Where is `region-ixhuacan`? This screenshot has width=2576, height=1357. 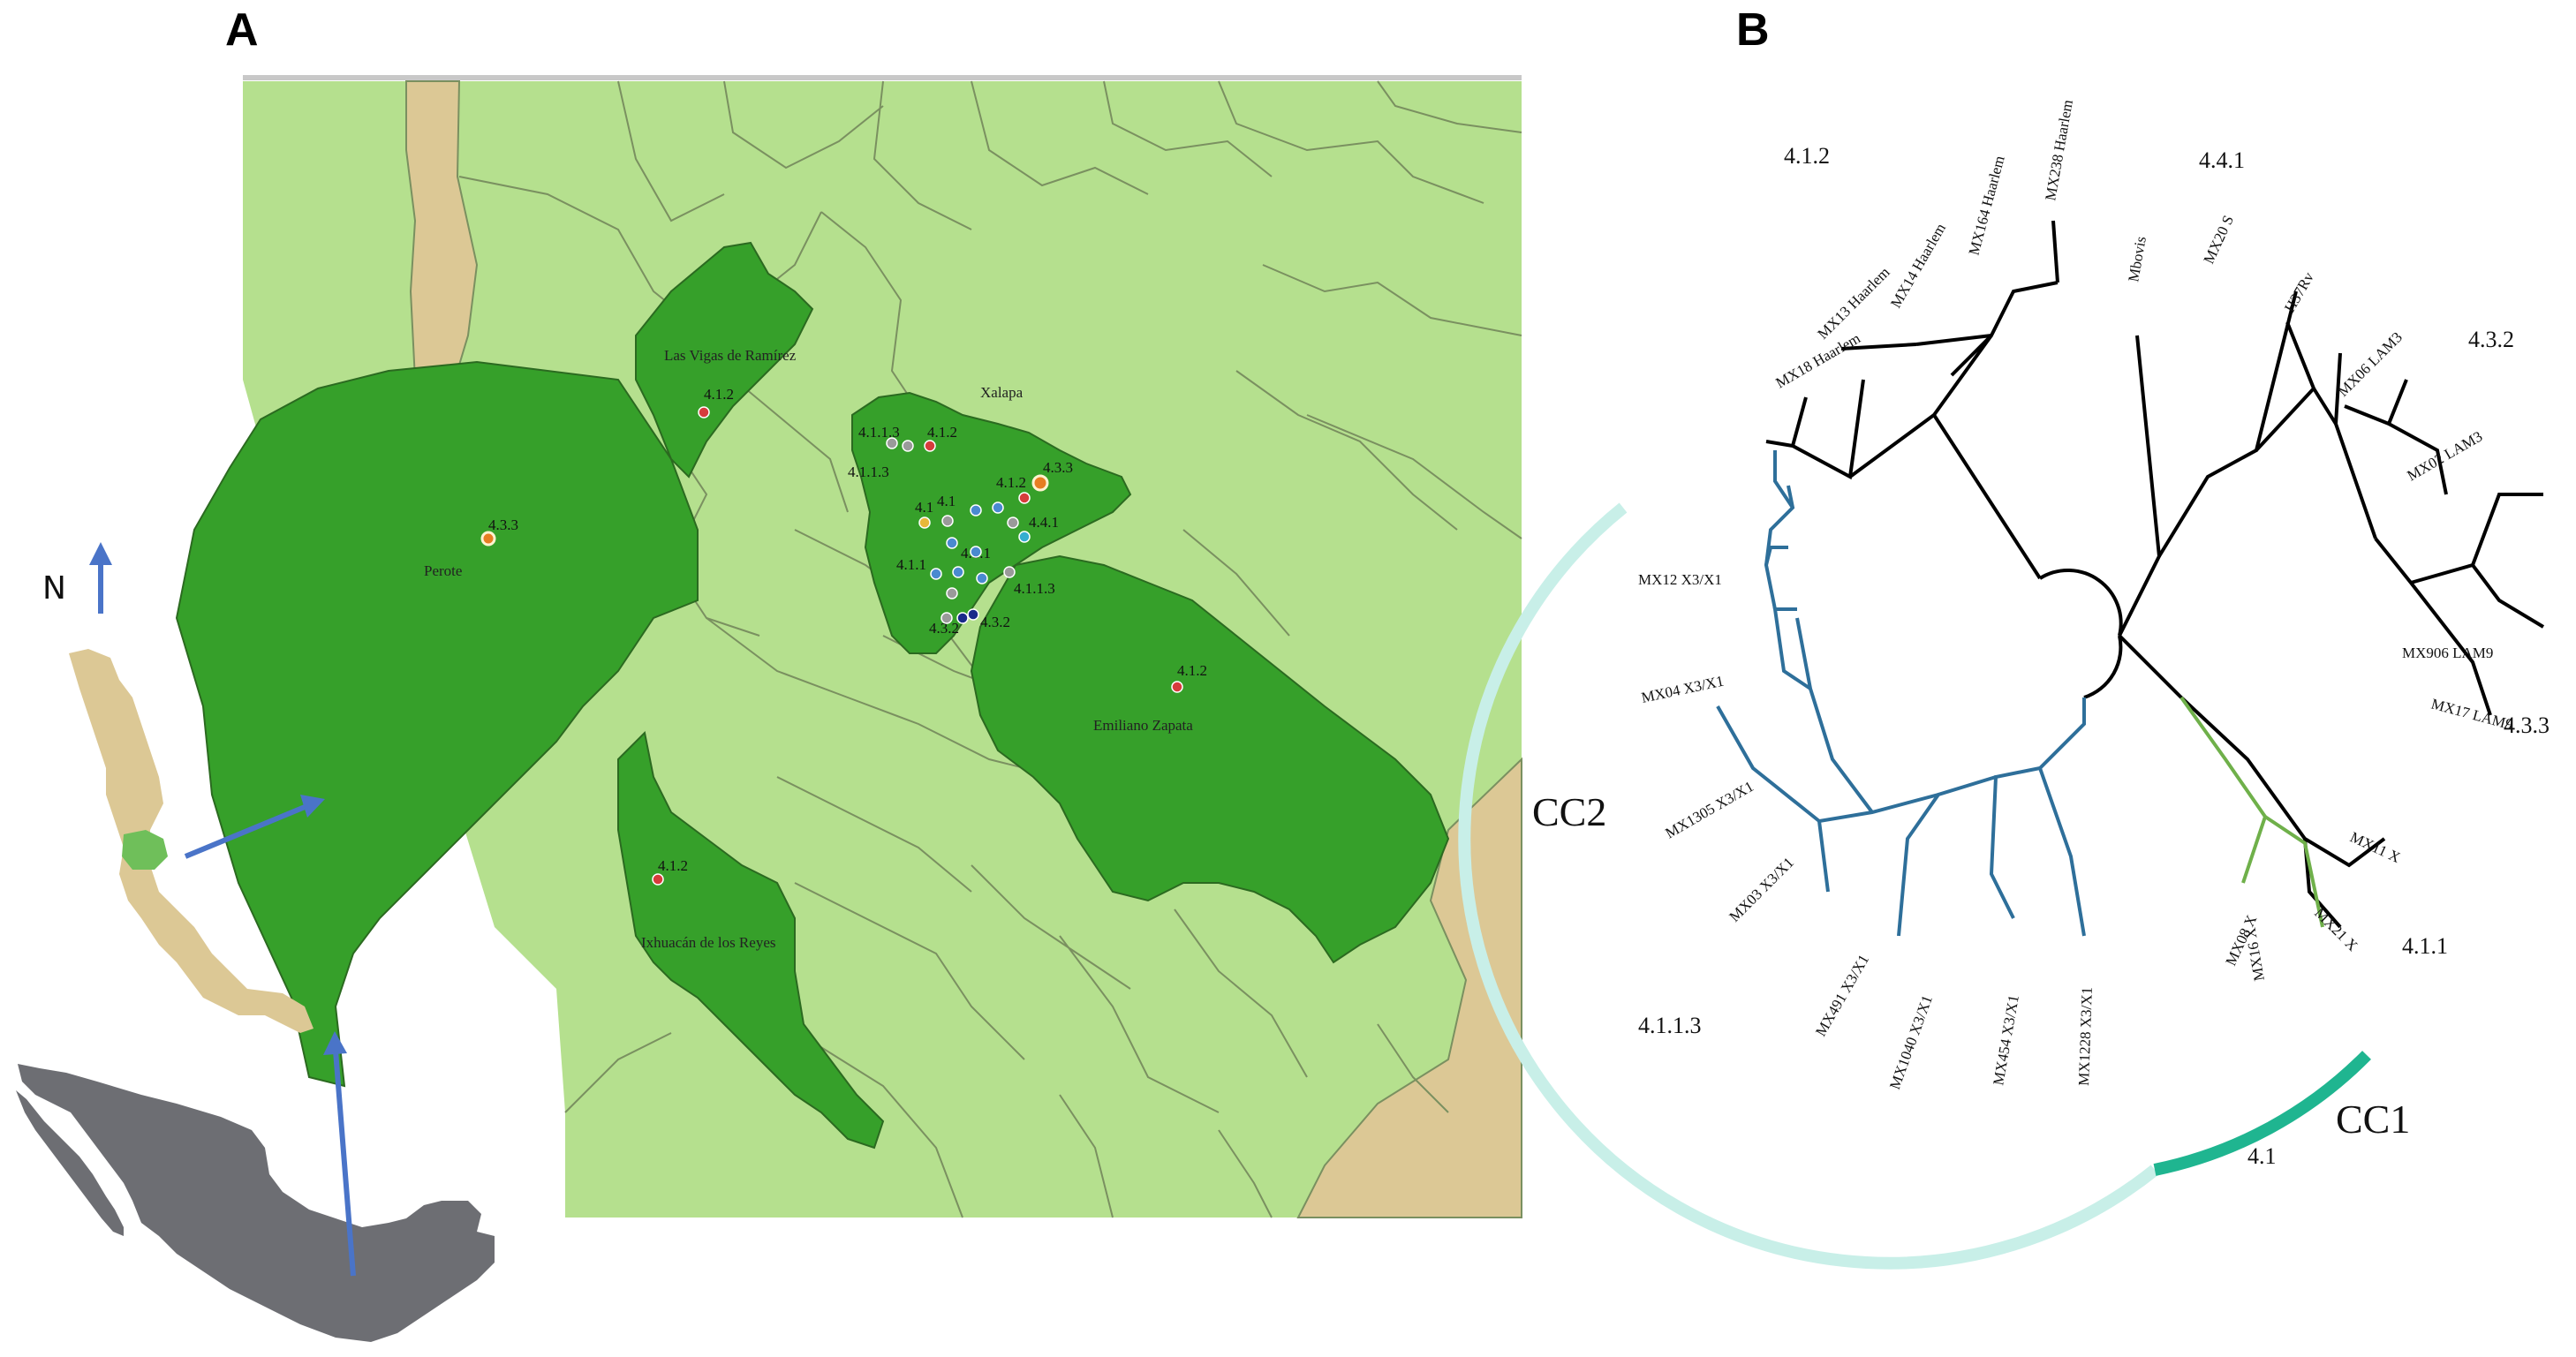 region-ixhuacan is located at coordinates (751, 940).